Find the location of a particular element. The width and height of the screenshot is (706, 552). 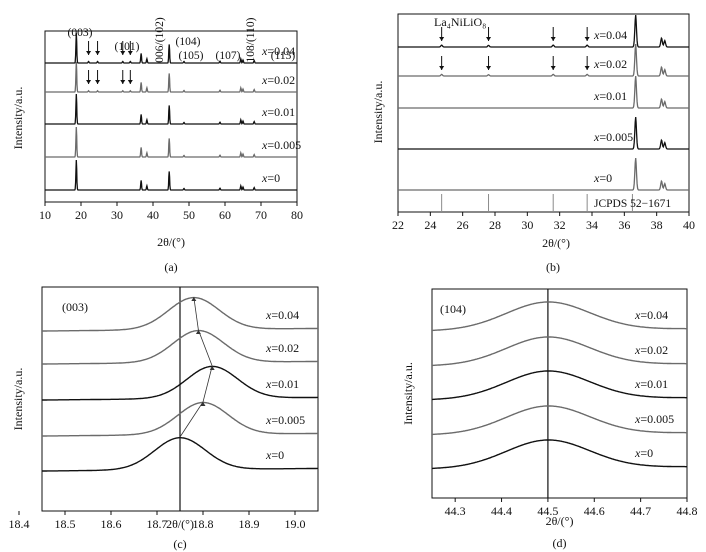

reflection-label: (107) is located at coordinates (228, 56).